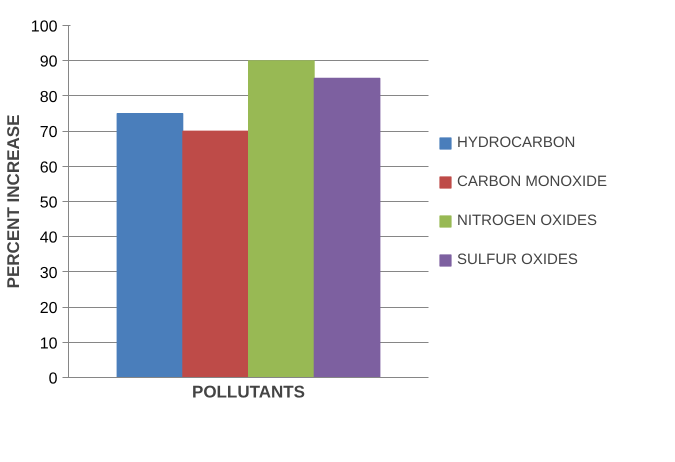 This screenshot has height=462, width=675. What do you see at coordinates (49, 167) in the screenshot?
I see `y-tick-label: 60` at bounding box center [49, 167].